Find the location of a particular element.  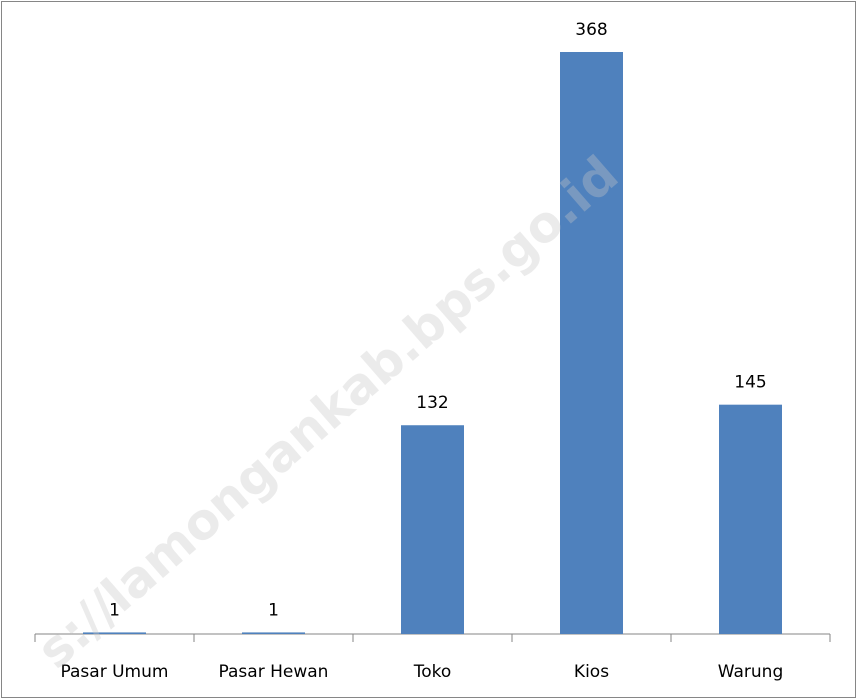

x-tick-label: Pasar Hewan is located at coordinates (274, 672).